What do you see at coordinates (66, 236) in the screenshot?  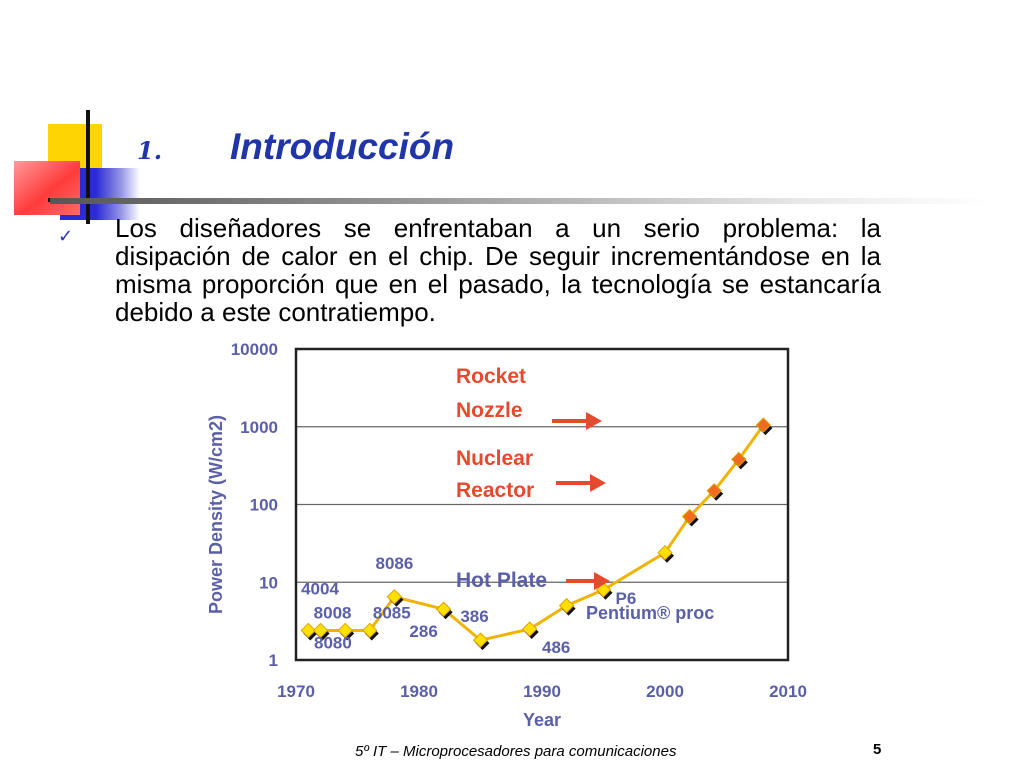 I see `check-icon: ✓` at bounding box center [66, 236].